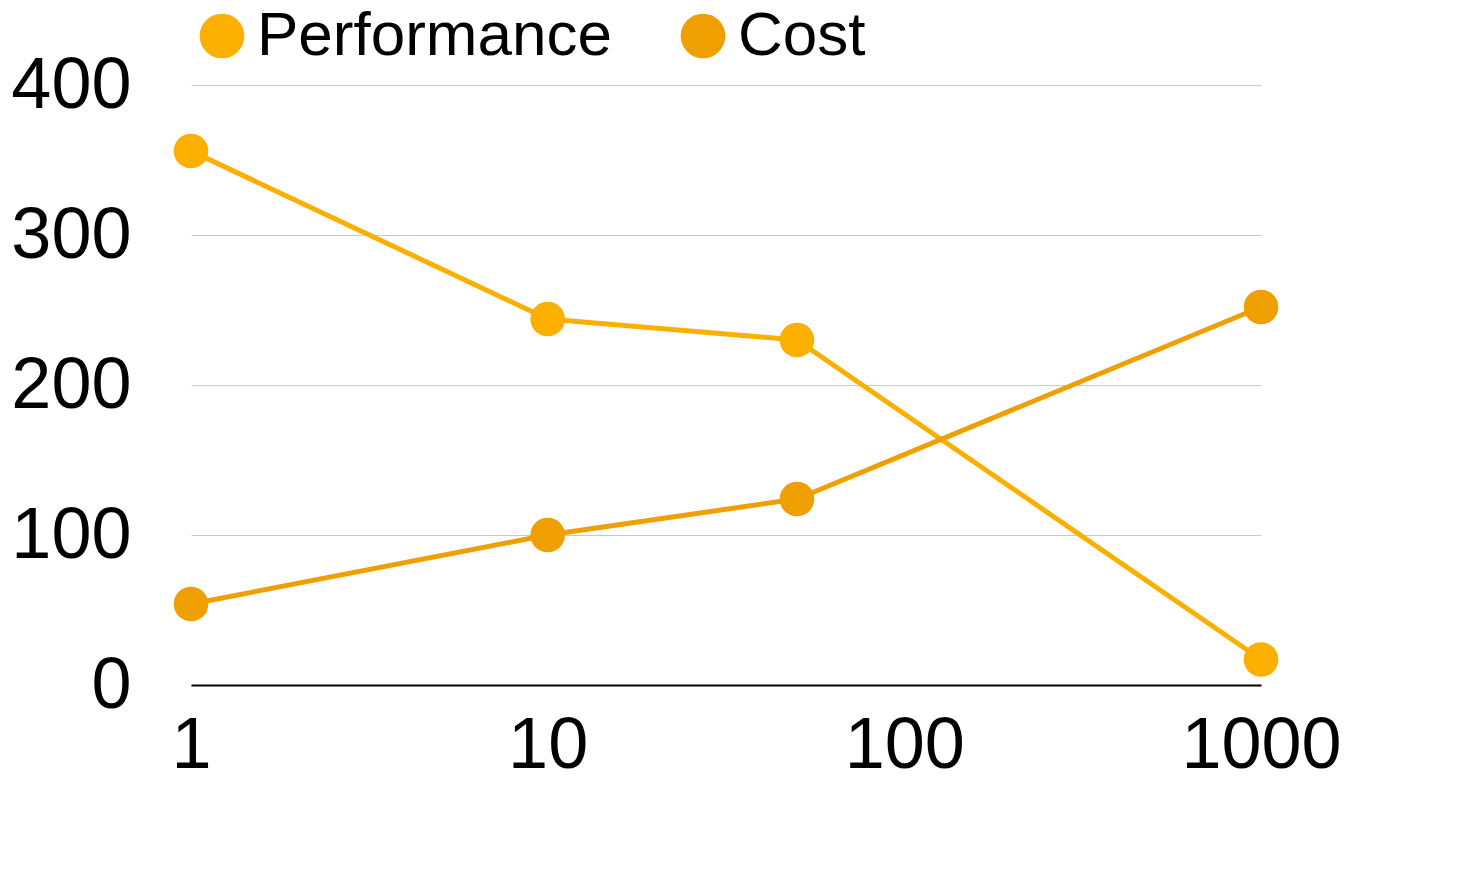  What do you see at coordinates (1261, 742) in the screenshot?
I see `x-tick-label: 1000` at bounding box center [1261, 742].